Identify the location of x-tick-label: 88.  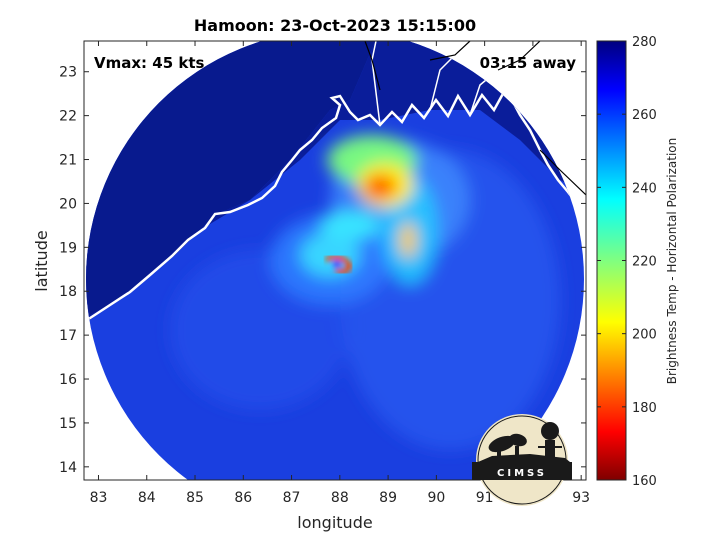
(340, 498).